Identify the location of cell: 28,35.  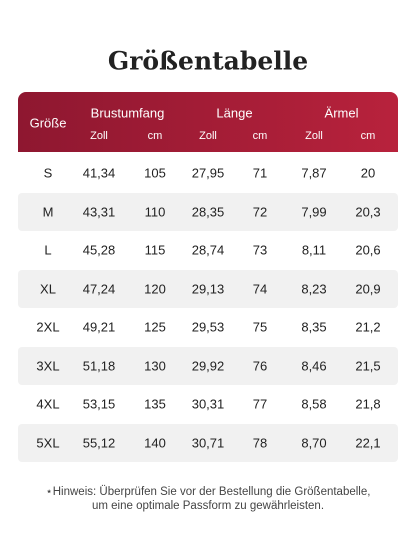
(208, 212).